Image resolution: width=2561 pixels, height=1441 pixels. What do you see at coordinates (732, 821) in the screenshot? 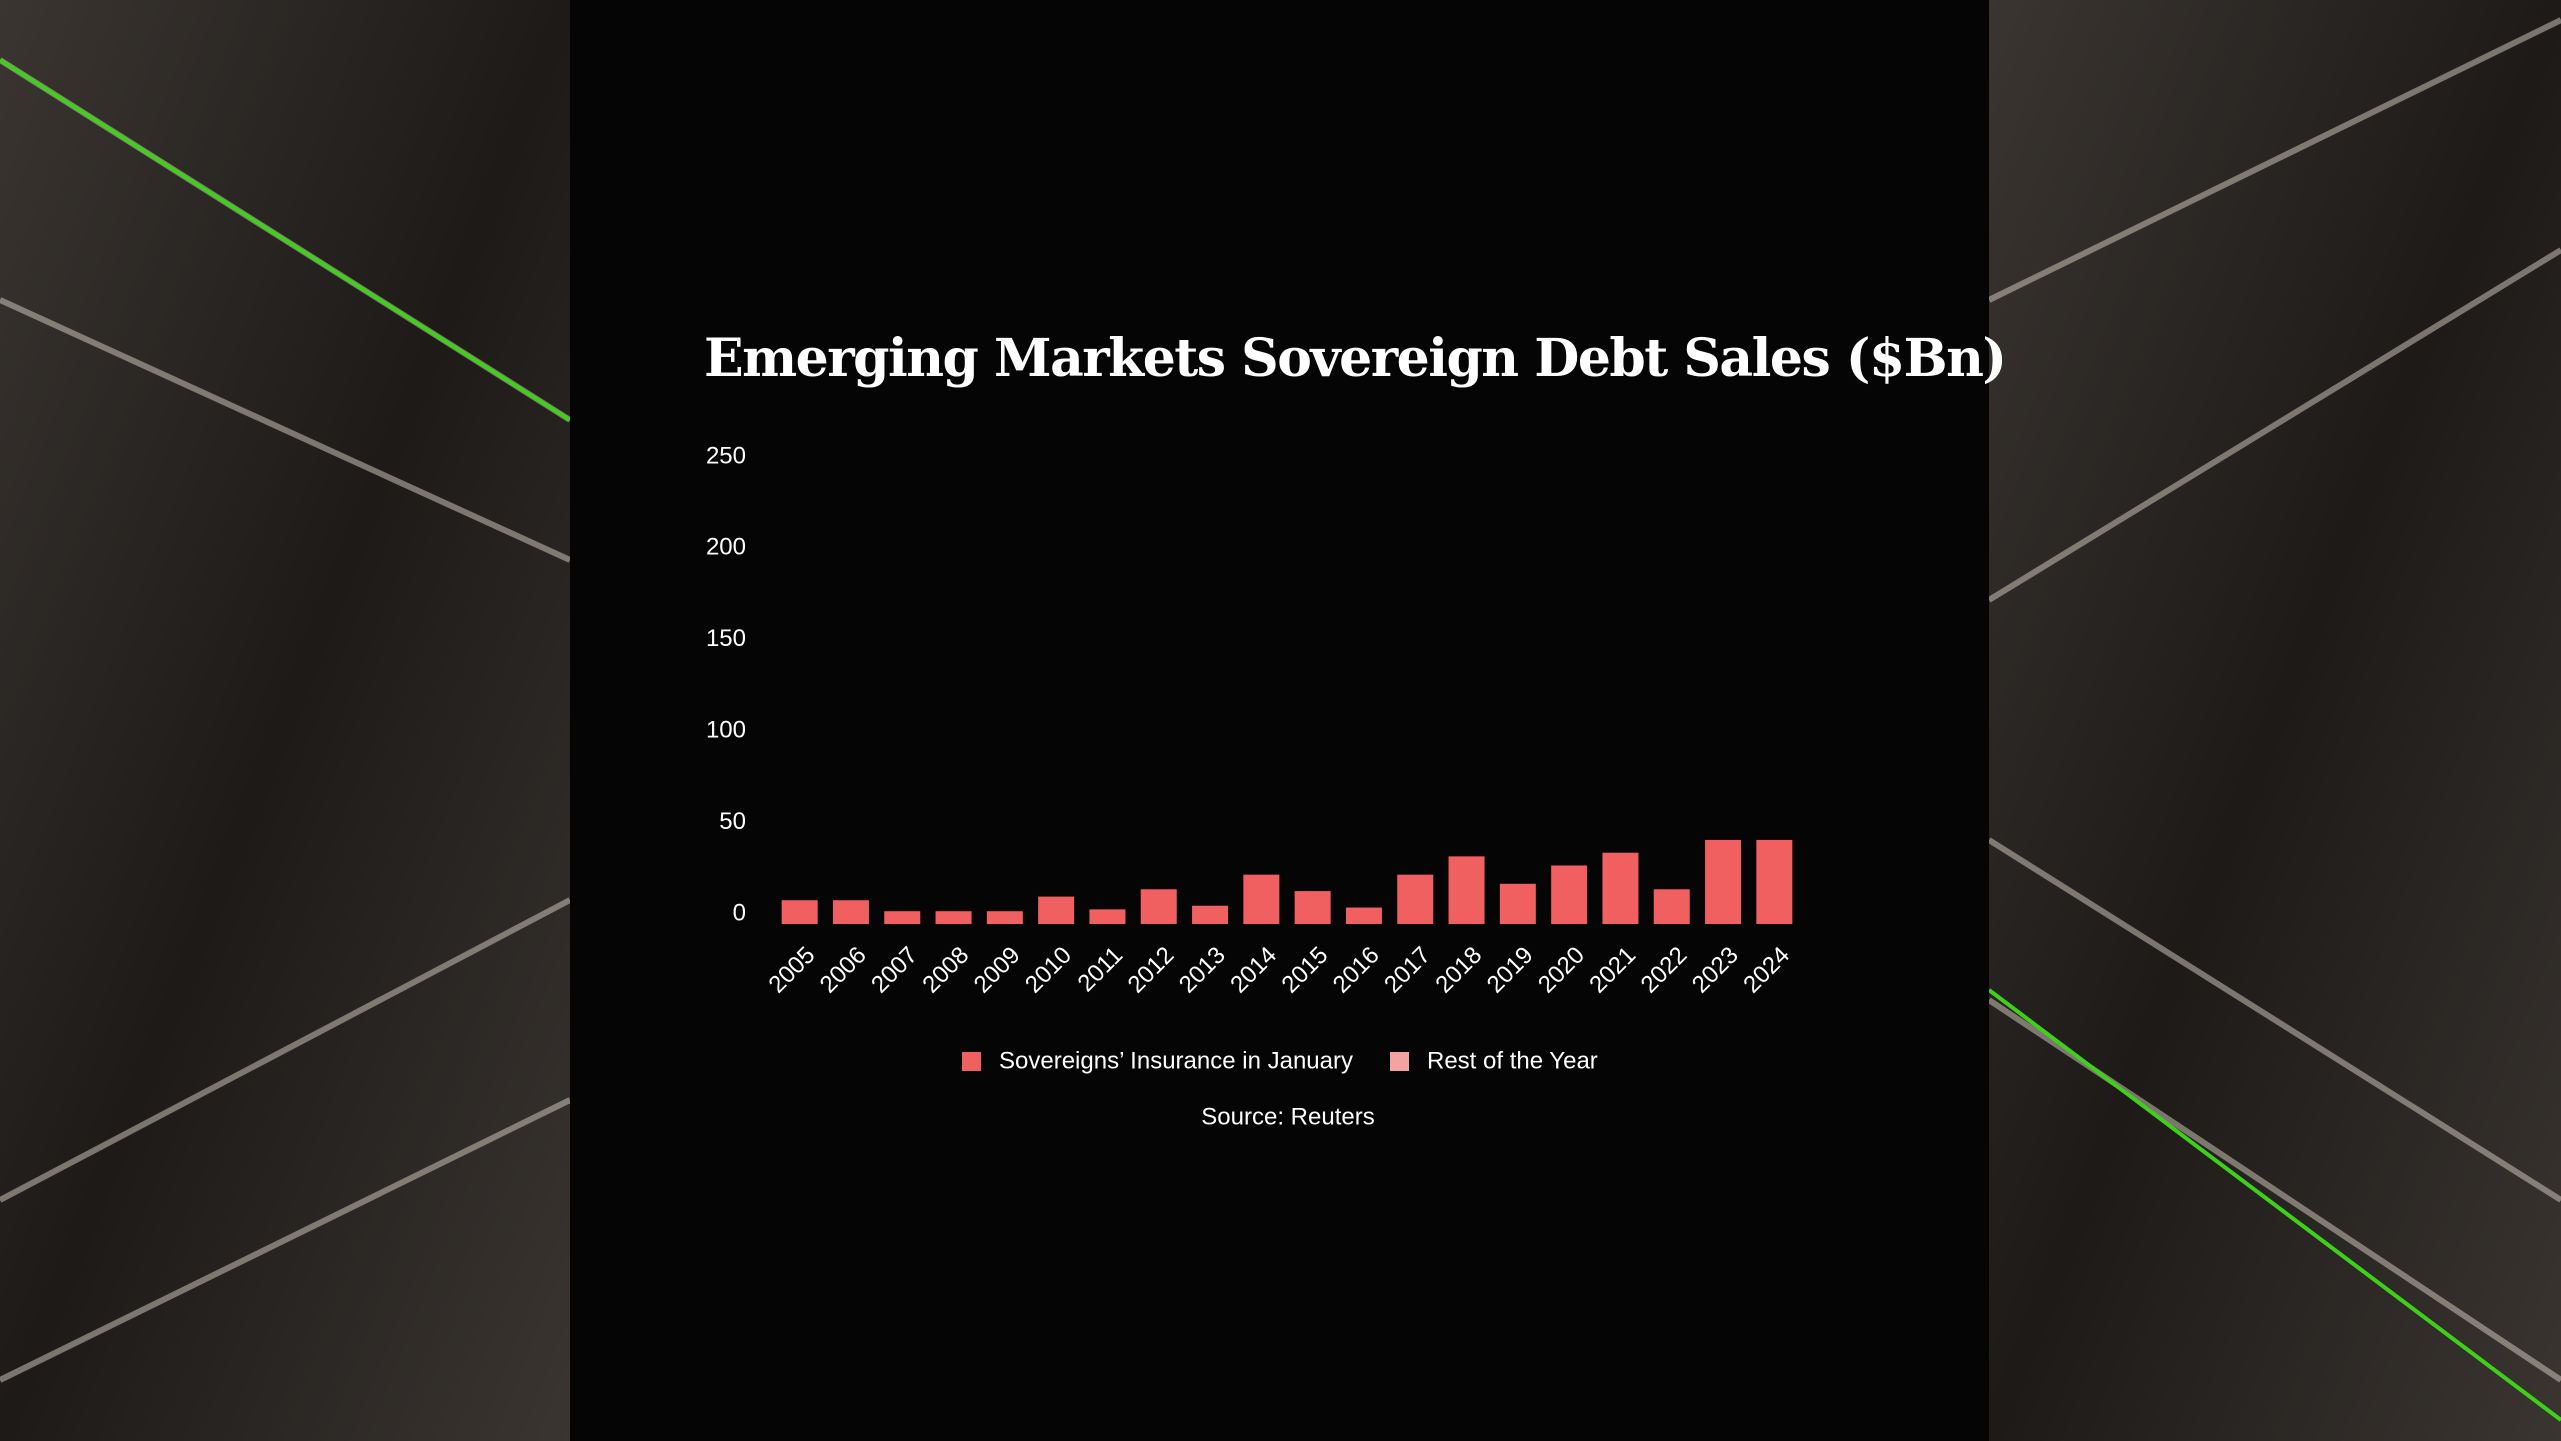
I see `y-tick-label: 50` at bounding box center [732, 821].